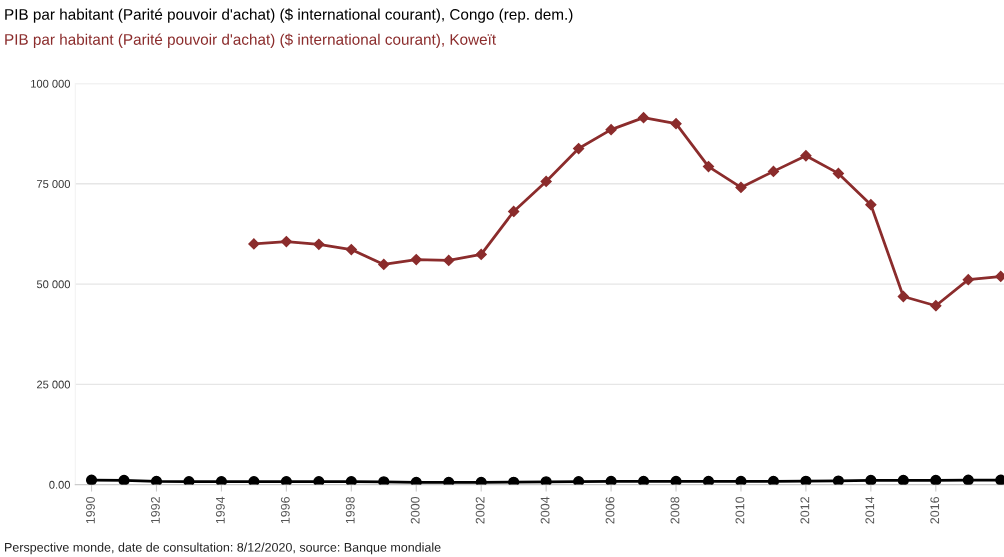  Describe the element at coordinates (90, 510) in the screenshot. I see `x-tick-label: 1990` at that location.